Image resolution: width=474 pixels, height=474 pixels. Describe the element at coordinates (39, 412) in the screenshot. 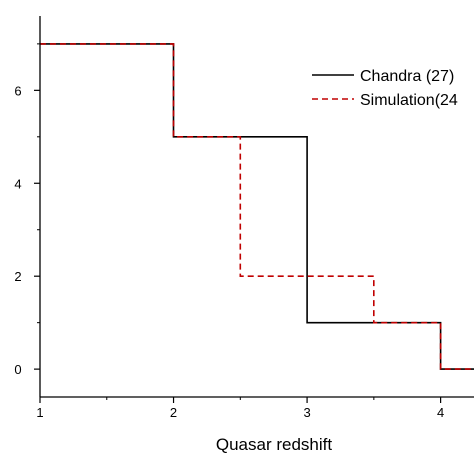

I see `x-tick-label: 1` at that location.